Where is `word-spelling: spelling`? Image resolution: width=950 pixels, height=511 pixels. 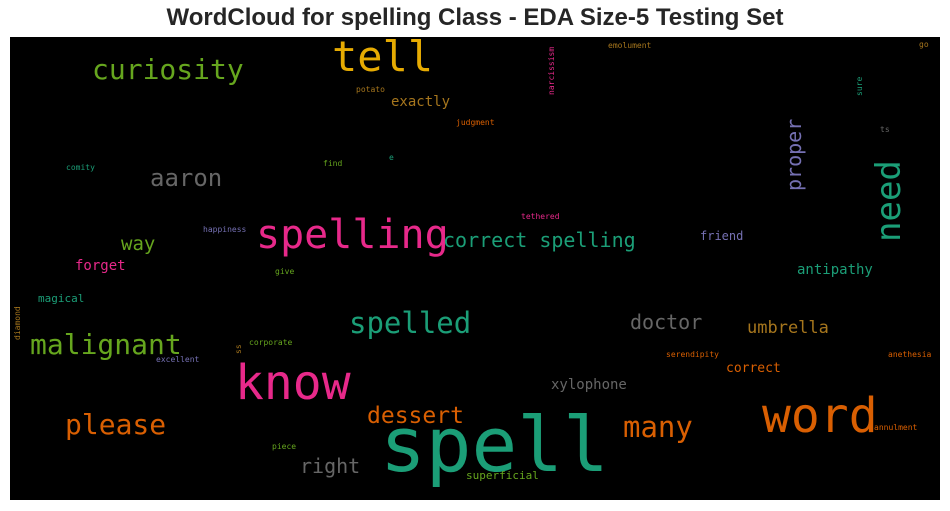
word-spelling: spelling is located at coordinates (352, 235).